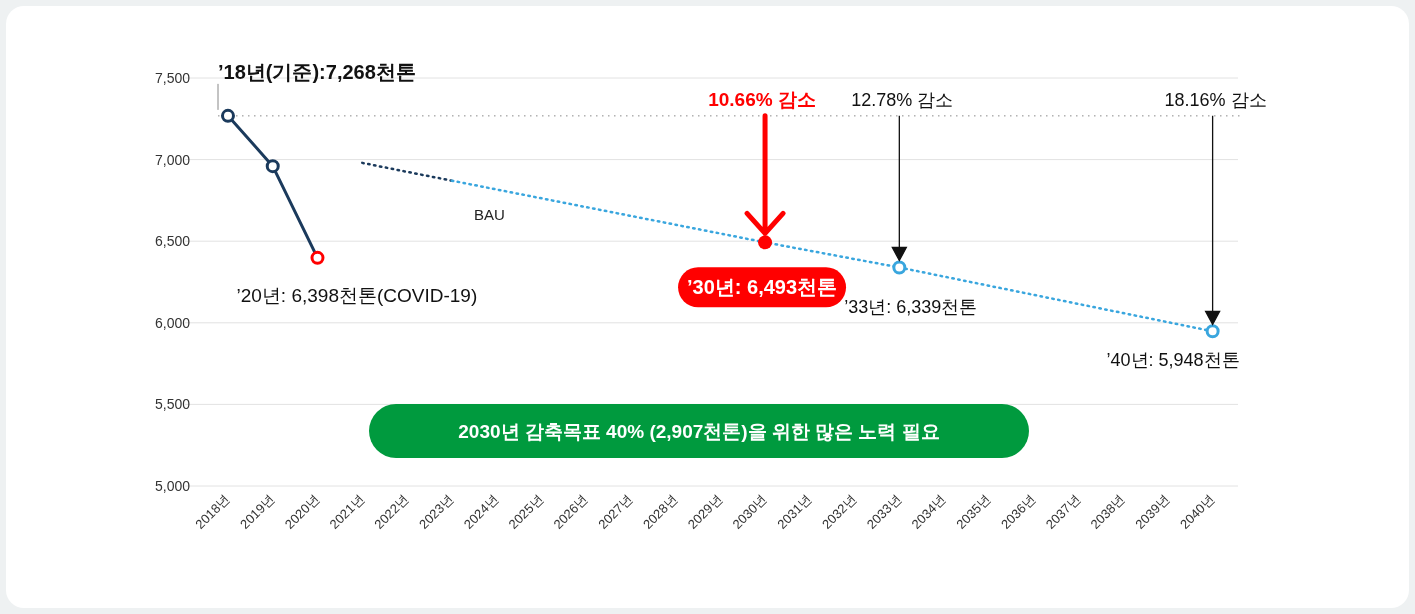 The image size is (1415, 614). I want to click on annotation: 2030년 감축목표 40% (2,907천톤)을 위한 많은 노력 필요, so click(699, 431).